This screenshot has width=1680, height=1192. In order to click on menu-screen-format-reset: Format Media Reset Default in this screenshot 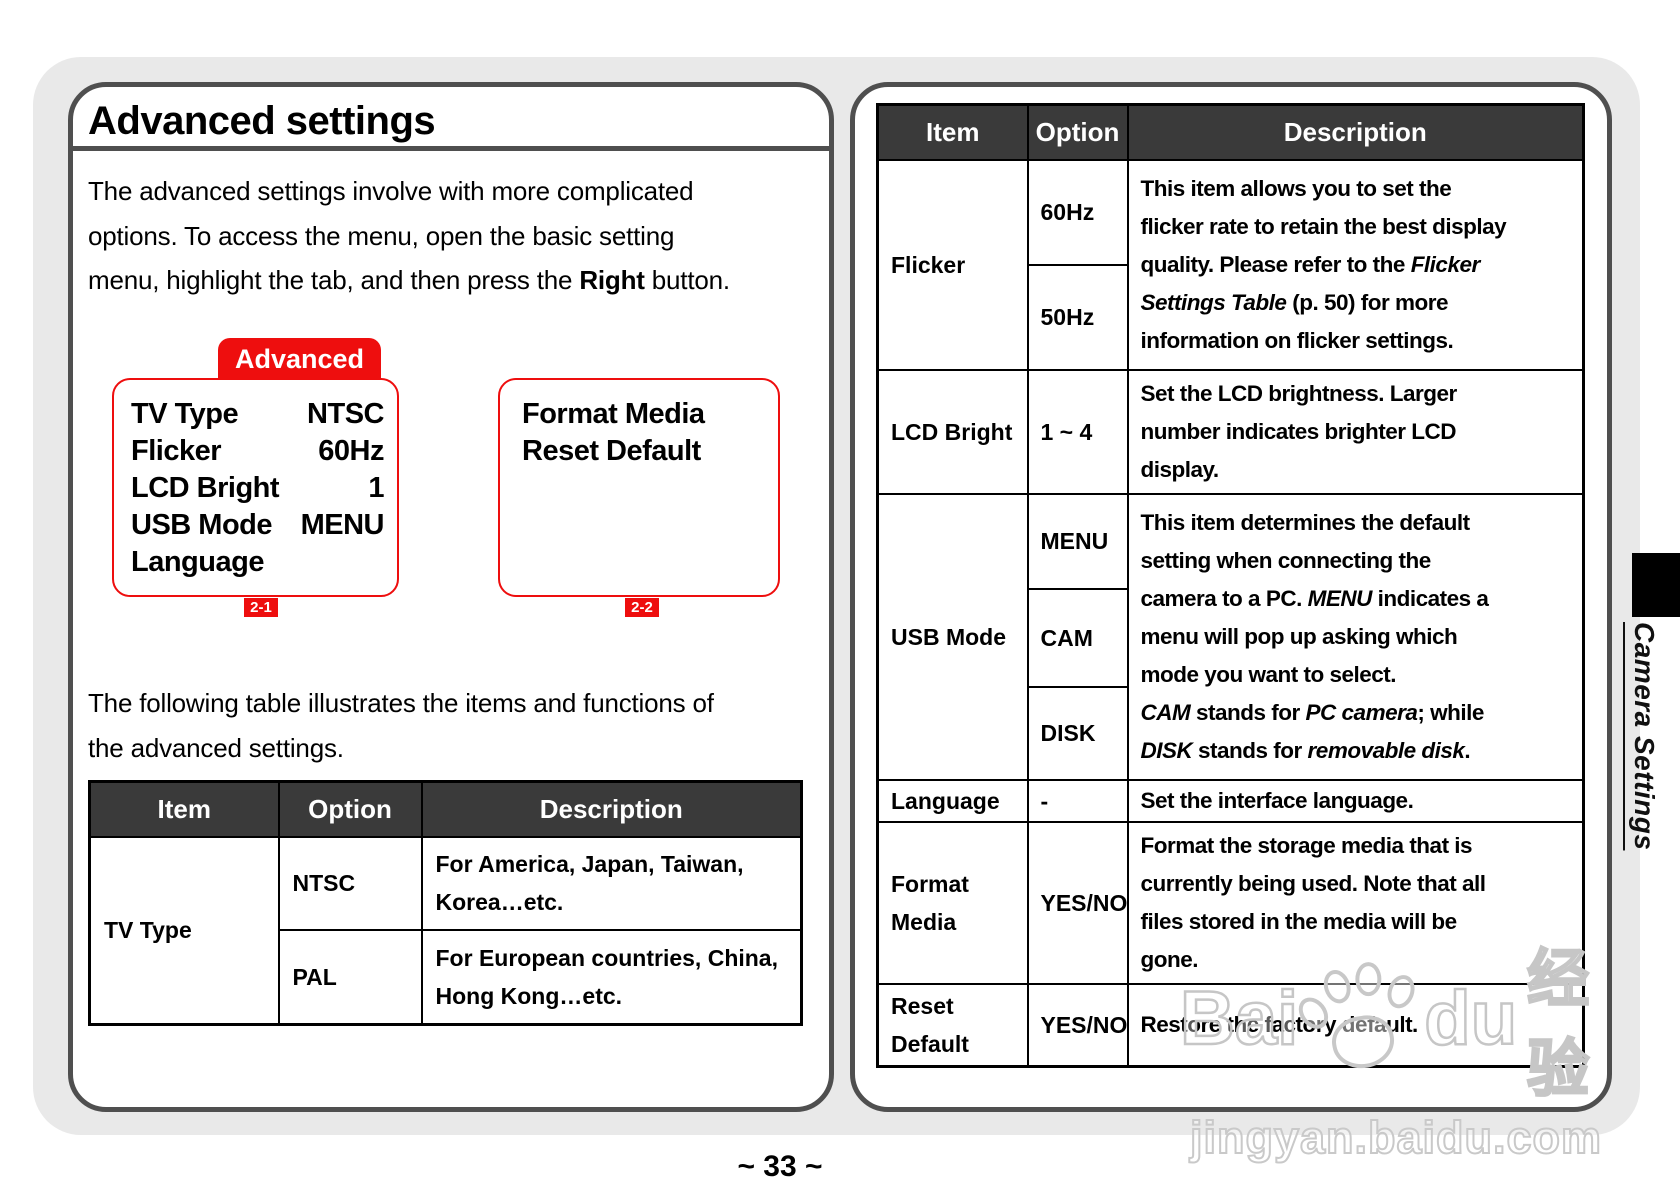, I will do `click(639, 487)`.